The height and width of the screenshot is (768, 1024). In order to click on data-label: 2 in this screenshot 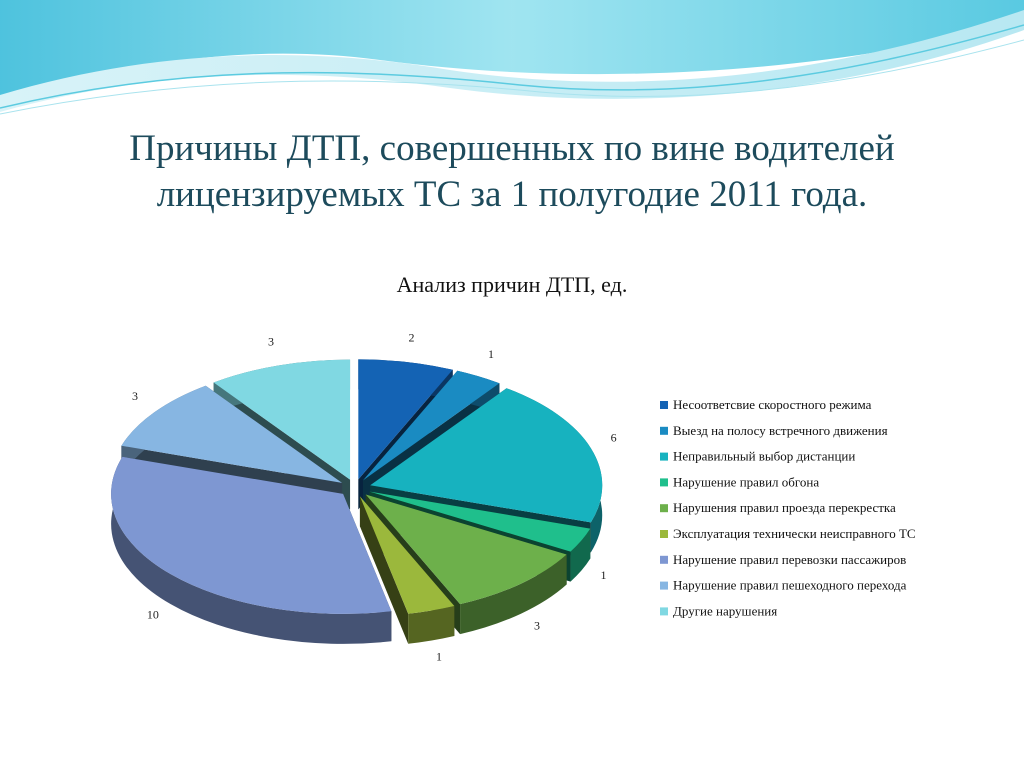, I will do `click(412, 337)`.